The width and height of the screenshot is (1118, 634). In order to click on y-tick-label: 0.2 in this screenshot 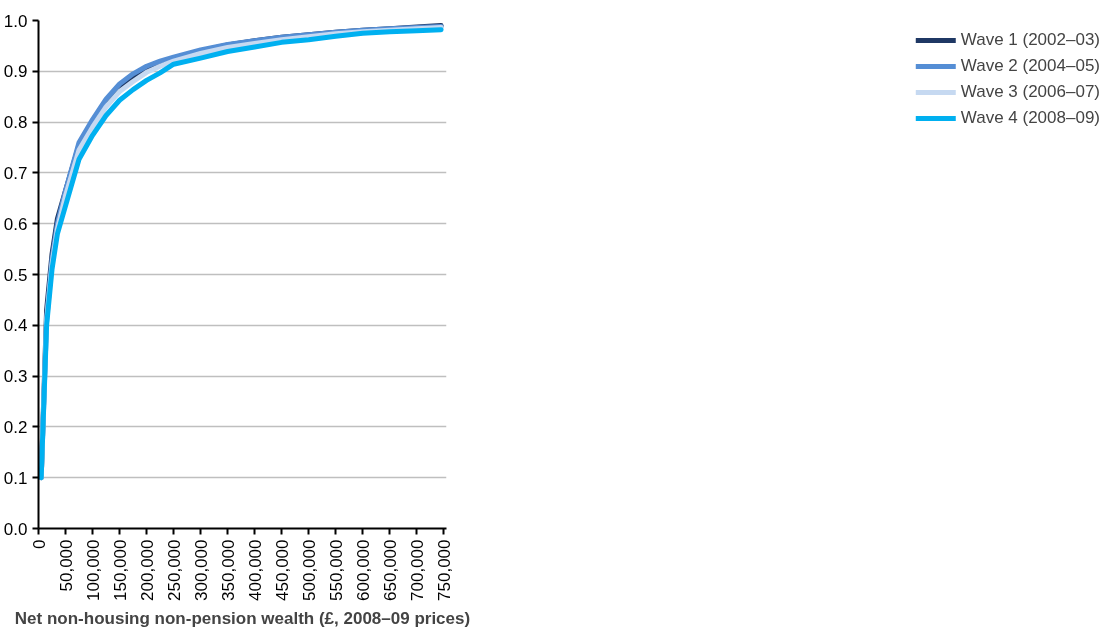, I will do `click(15, 427)`.